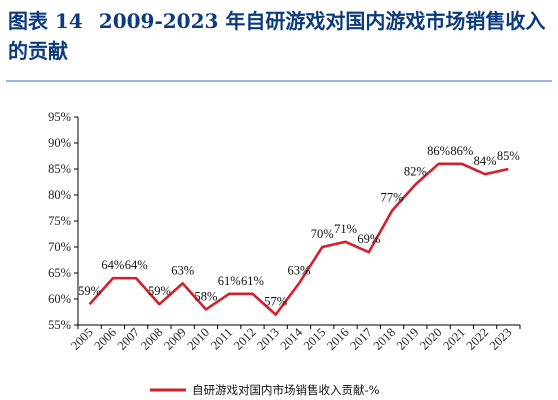 This screenshot has width=558, height=400. I want to click on x-tick-label: 2015, so click(315, 339).